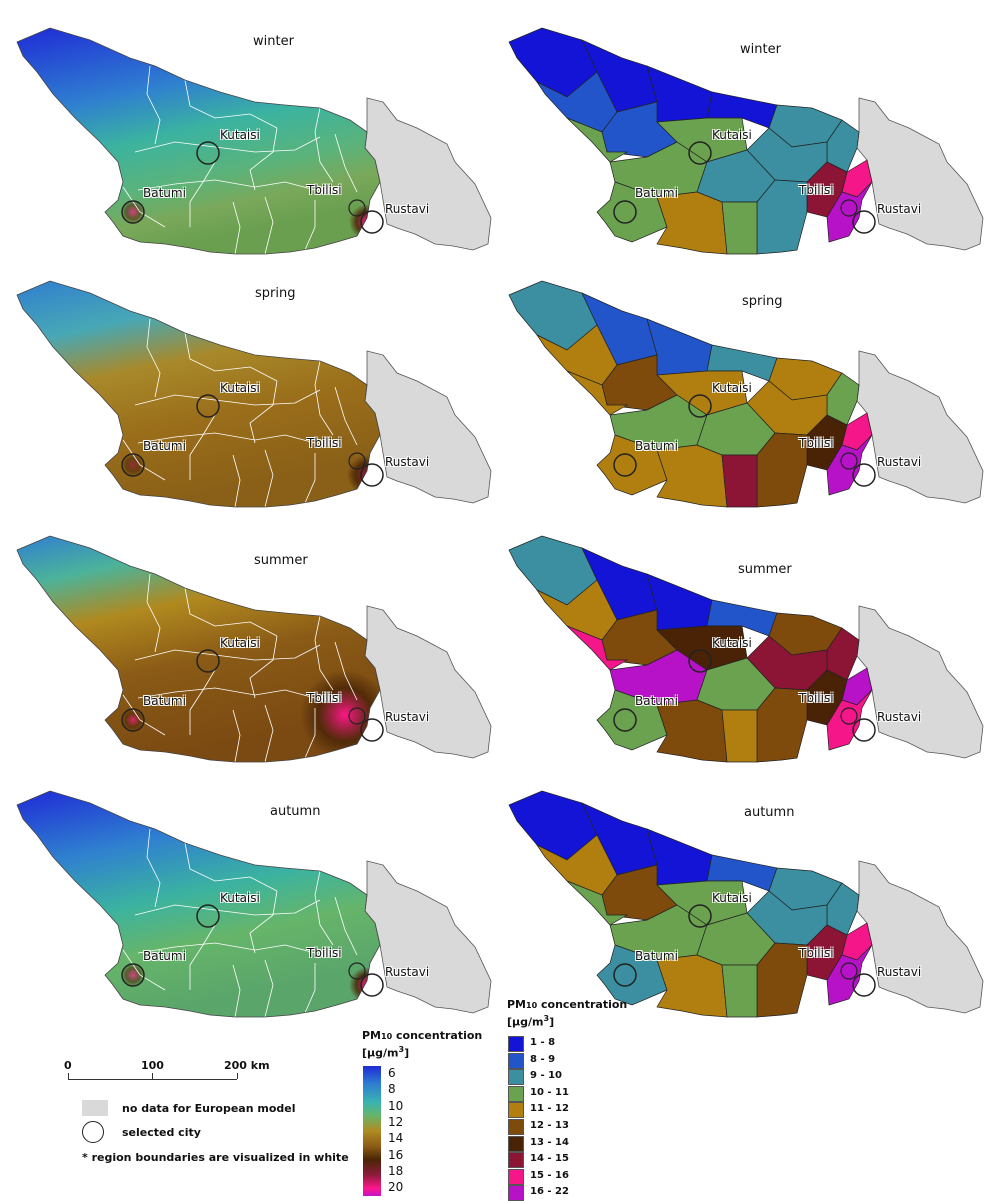  Describe the element at coordinates (746, 394) in the screenshot. I see `map-spring-classified` at that location.